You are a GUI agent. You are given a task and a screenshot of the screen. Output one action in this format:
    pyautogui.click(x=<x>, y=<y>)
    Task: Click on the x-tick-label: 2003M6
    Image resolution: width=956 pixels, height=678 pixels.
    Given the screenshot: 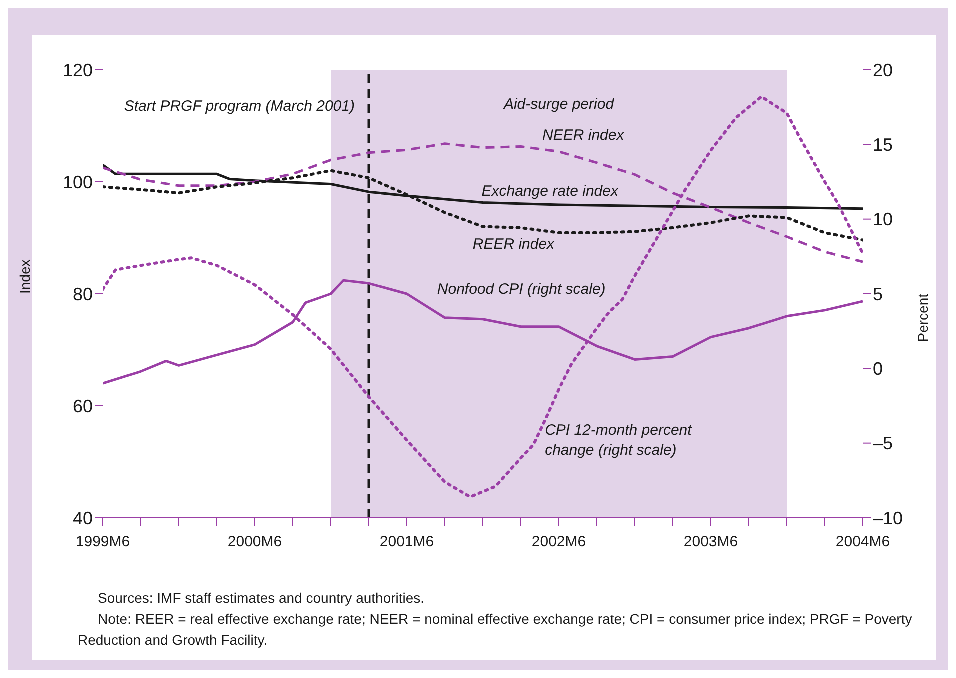 What is the action you would take?
    pyautogui.click(x=711, y=542)
    